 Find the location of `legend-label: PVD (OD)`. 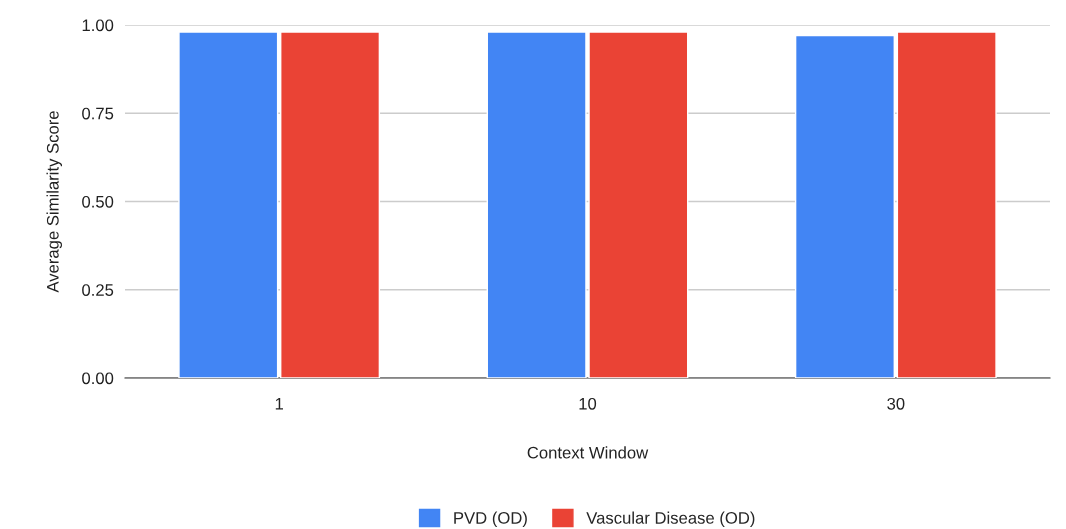

legend-label: PVD (OD) is located at coordinates (490, 519).